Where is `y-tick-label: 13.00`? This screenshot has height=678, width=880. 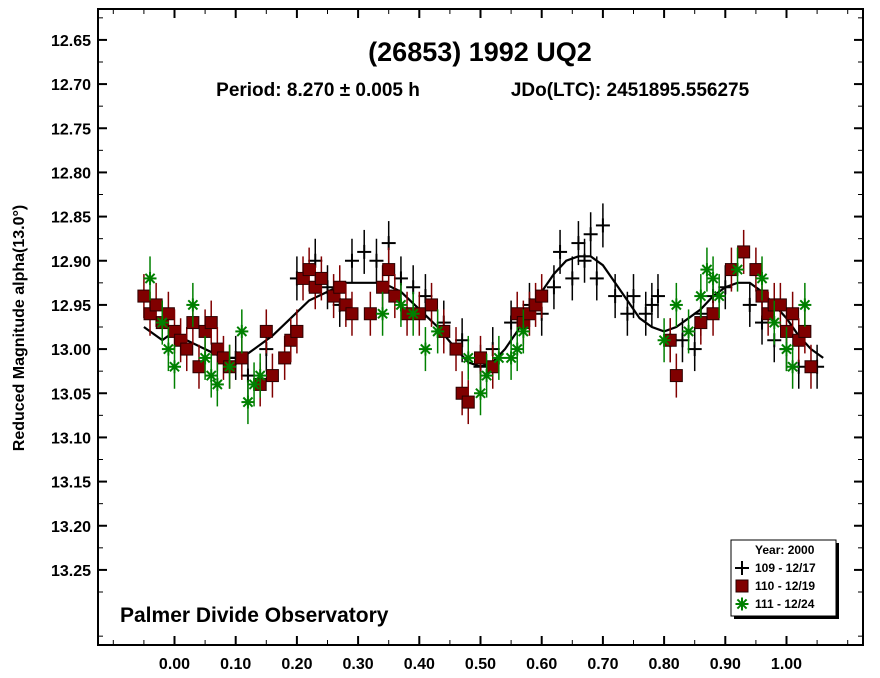 y-tick-label: 13.00 is located at coordinates (71, 350).